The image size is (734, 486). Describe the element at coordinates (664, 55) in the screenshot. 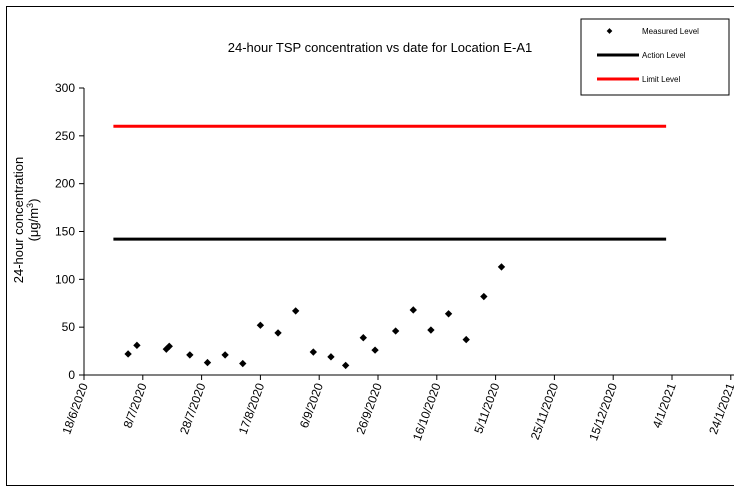

I see `legend-action-level-label: Action Level` at that location.